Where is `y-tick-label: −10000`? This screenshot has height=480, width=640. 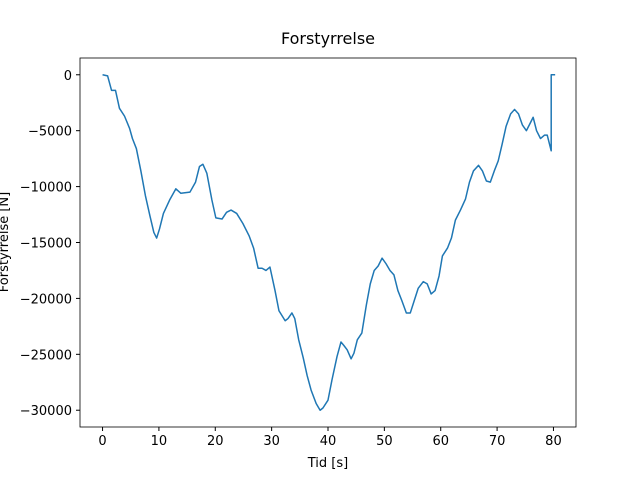
y-tick-label: −10000 is located at coordinates (46, 188).